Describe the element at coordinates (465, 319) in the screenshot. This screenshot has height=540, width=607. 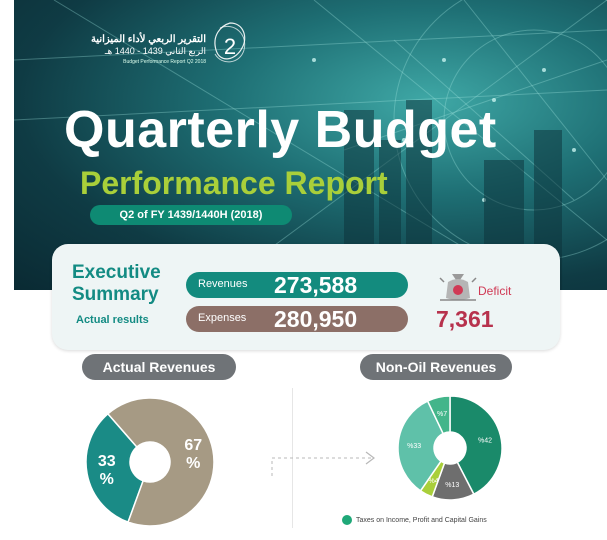
I see `deficit-value: 7,361` at that location.